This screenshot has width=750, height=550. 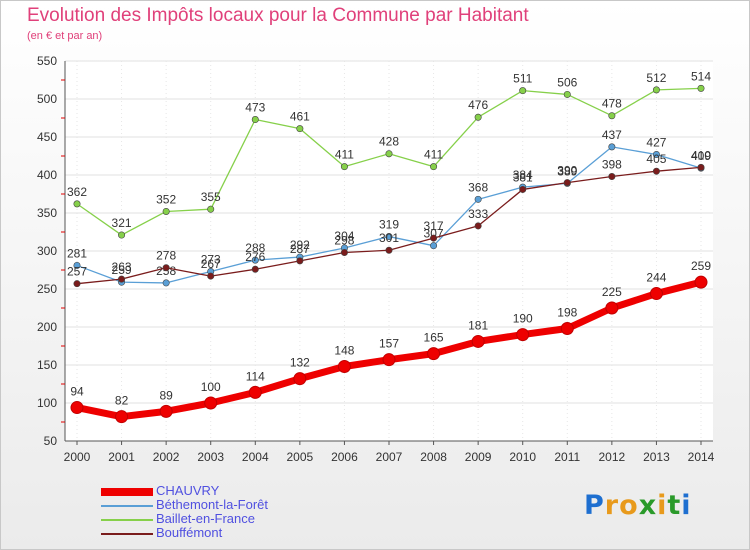 What do you see at coordinates (344, 351) in the screenshot?
I see `data-label: 148` at bounding box center [344, 351].